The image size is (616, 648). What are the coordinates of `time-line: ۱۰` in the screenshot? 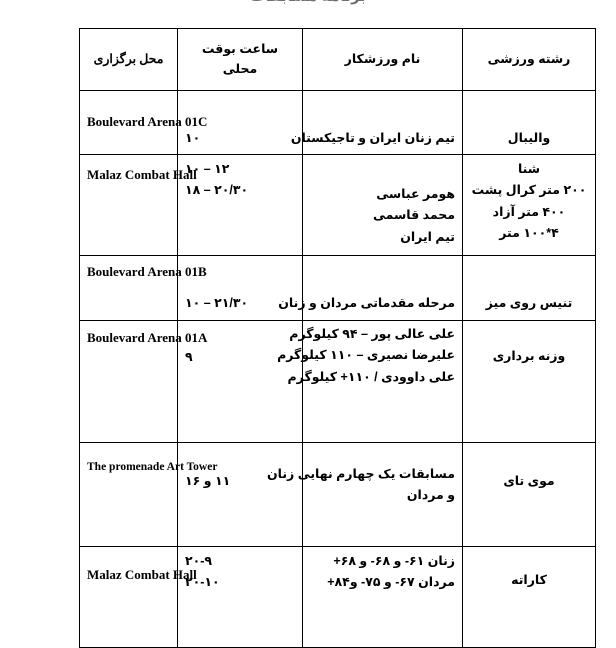 It's located at (193, 137).